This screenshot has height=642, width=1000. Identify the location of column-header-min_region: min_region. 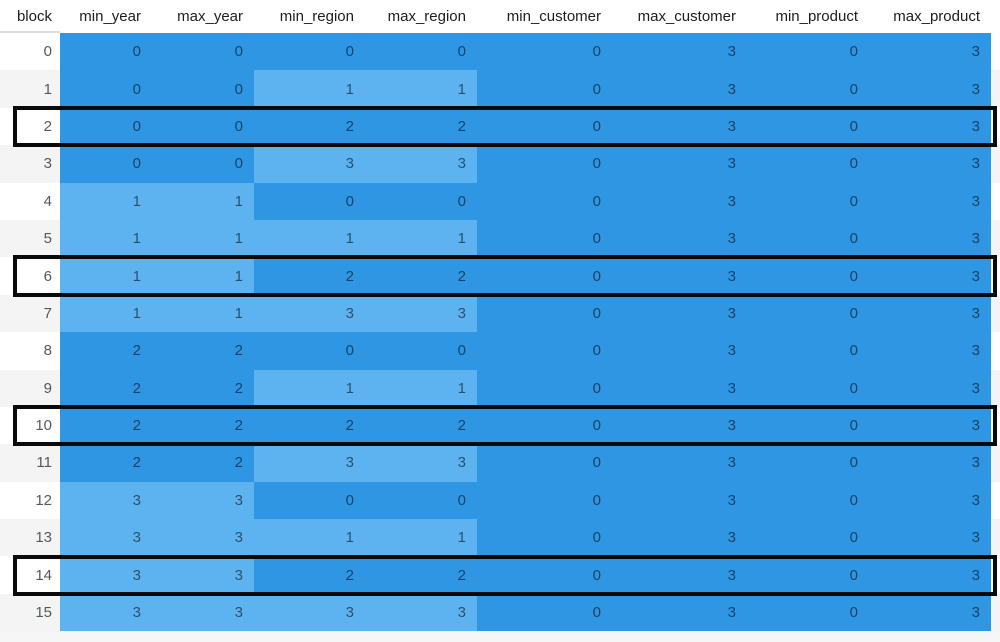
(309, 16).